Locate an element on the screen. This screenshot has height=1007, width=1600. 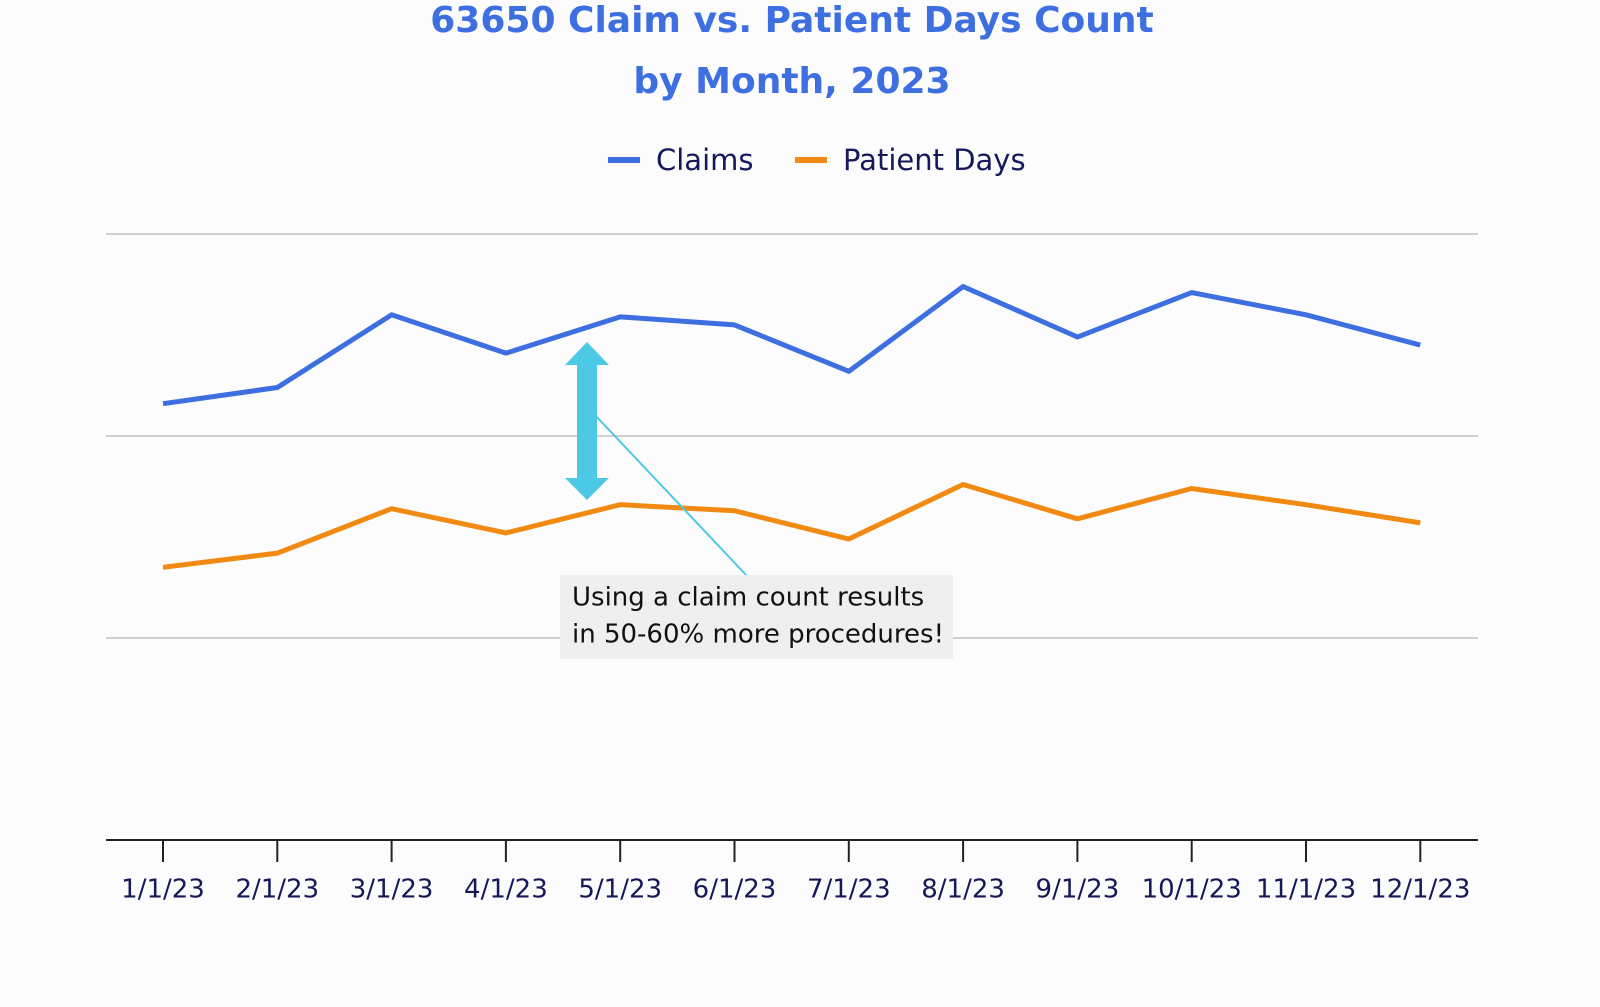
double-arrow is located at coordinates (587, 421).